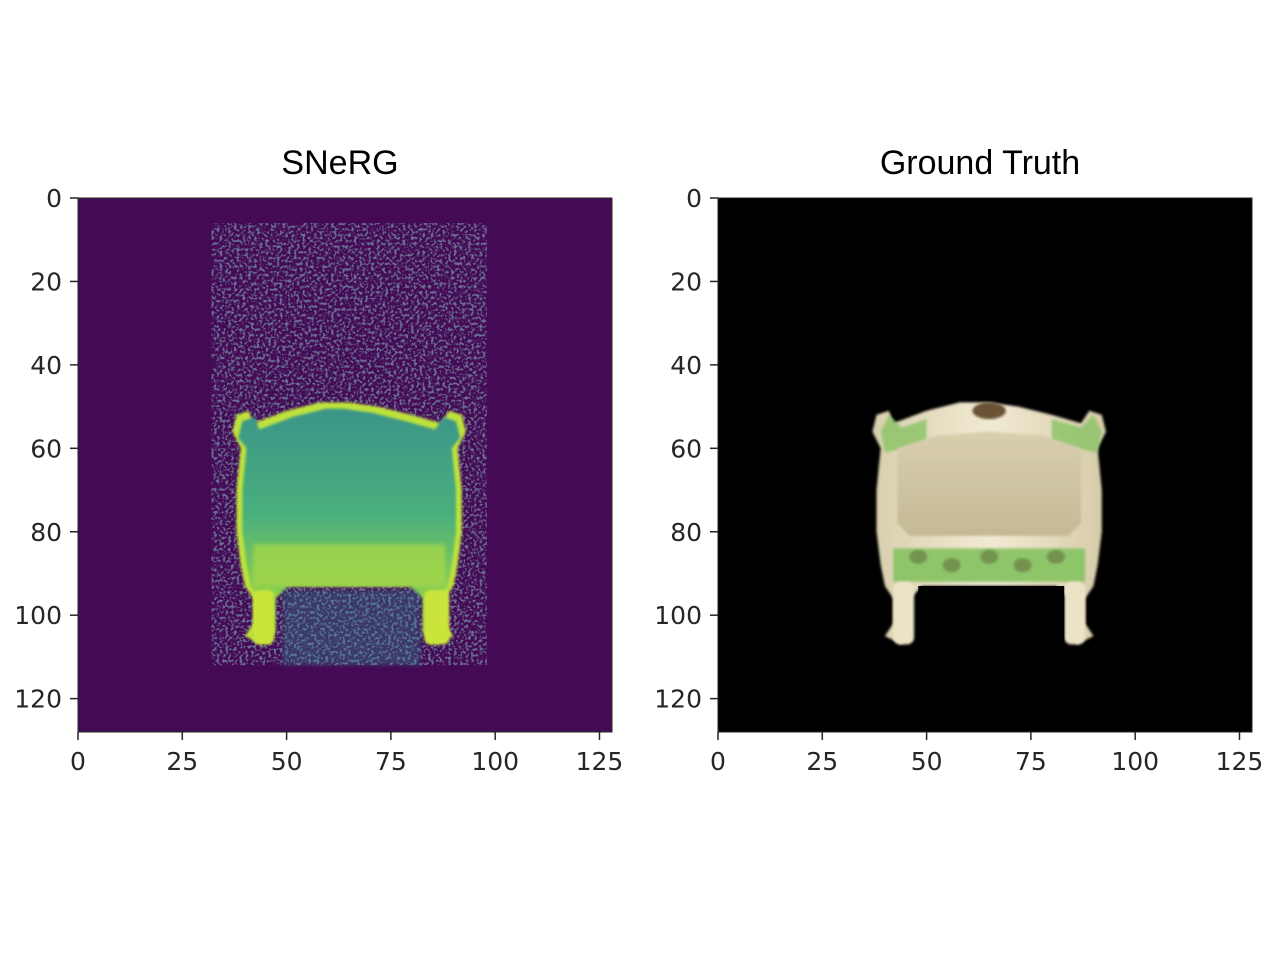 Image resolution: width=1282 pixels, height=960 pixels. Describe the element at coordinates (989, 411) in the screenshot. I see `ground-truth-top-carving` at that location.